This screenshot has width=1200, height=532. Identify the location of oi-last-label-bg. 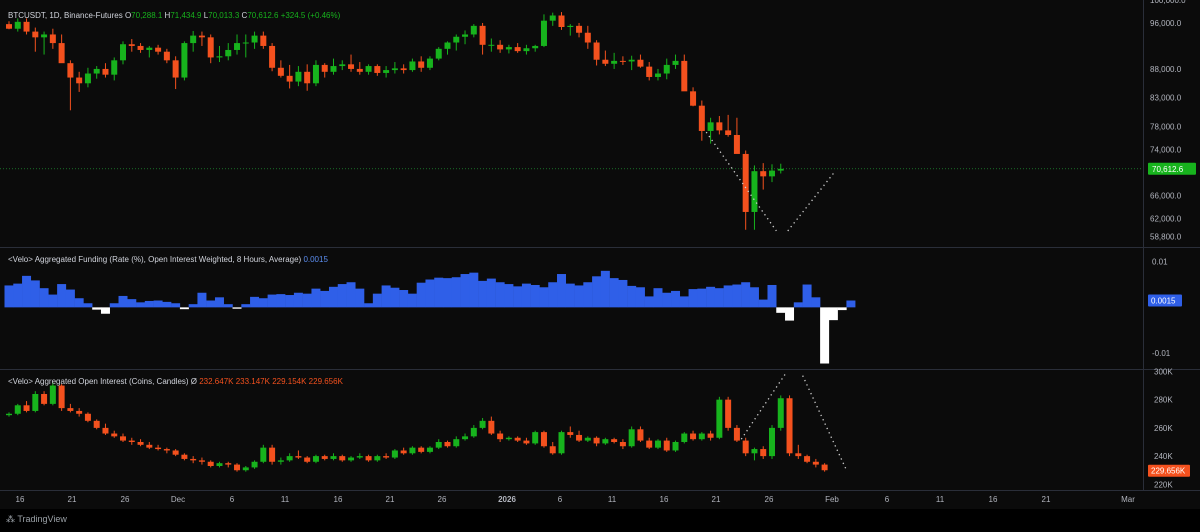
(1169, 470).